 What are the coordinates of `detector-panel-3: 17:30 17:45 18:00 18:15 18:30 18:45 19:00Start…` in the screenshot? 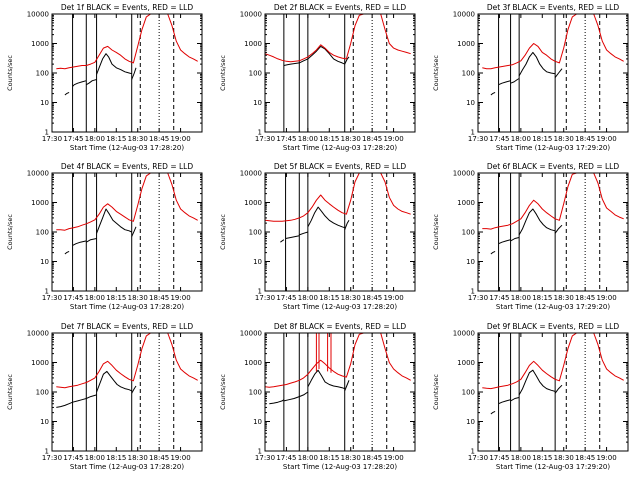 It's located at (530, 77).